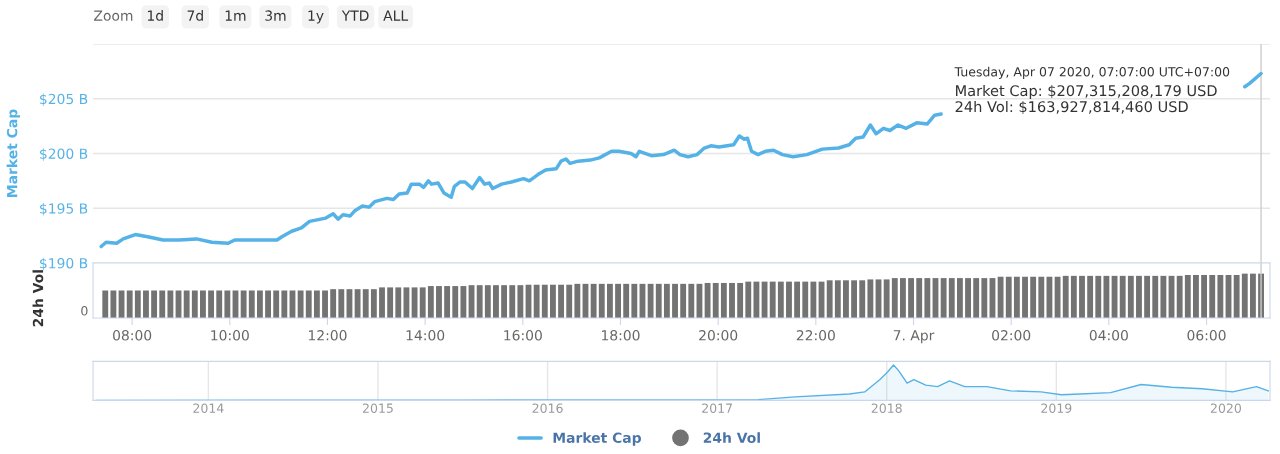 The width and height of the screenshot is (1280, 454). What do you see at coordinates (718, 335) in the screenshot?
I see `x-tick-label: 20:00` at bounding box center [718, 335].